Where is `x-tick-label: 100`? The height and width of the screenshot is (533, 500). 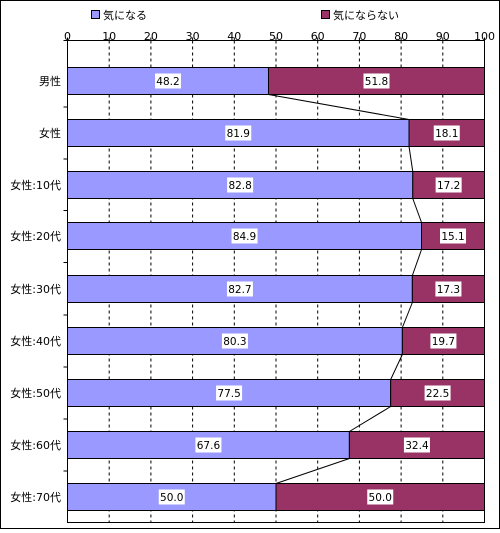 x-tick-label: 100 is located at coordinates (484, 36).